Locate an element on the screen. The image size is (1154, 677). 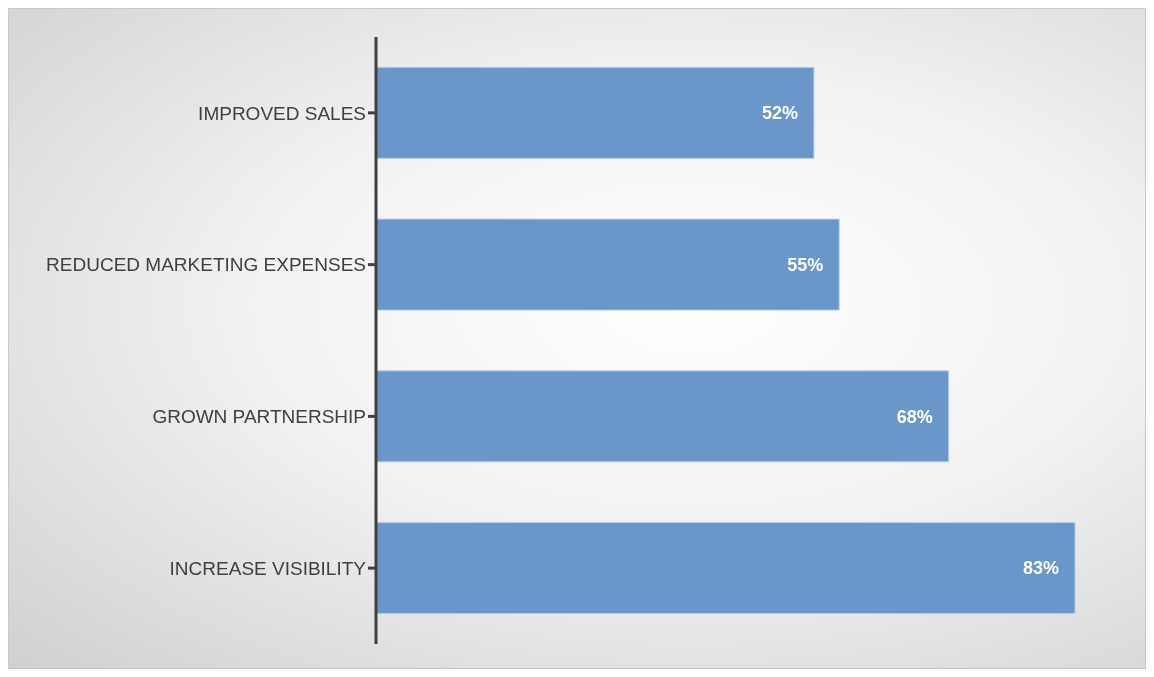
y-tick-label: INCREASE VISIBILITY is located at coordinates (268, 568).